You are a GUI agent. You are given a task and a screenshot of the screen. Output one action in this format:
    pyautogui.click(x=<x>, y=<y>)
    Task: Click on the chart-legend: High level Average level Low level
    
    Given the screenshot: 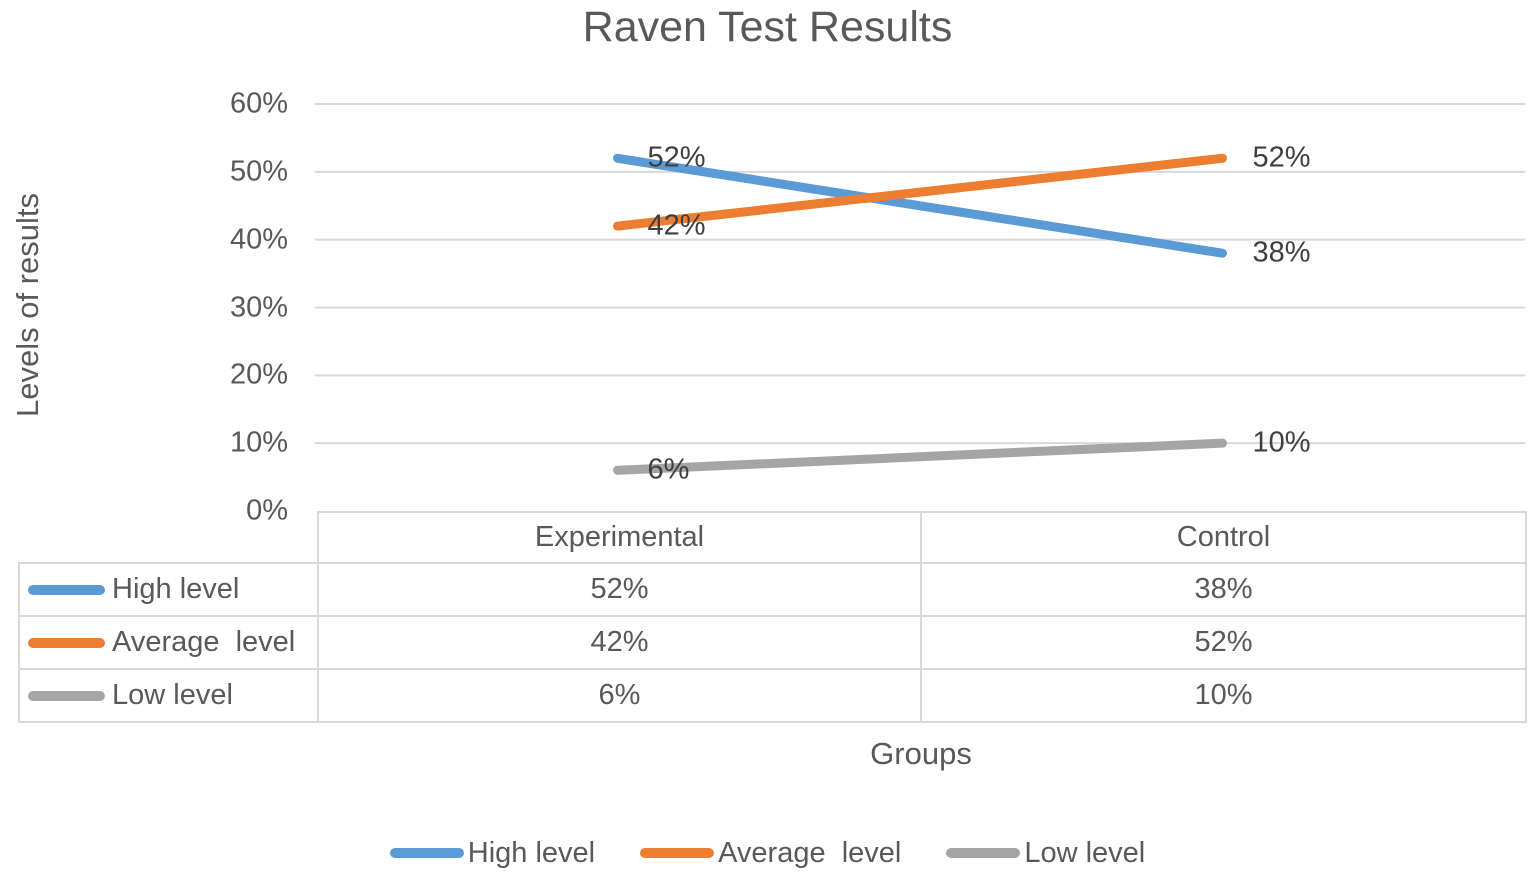 What is the action you would take?
    pyautogui.click(x=767, y=853)
    